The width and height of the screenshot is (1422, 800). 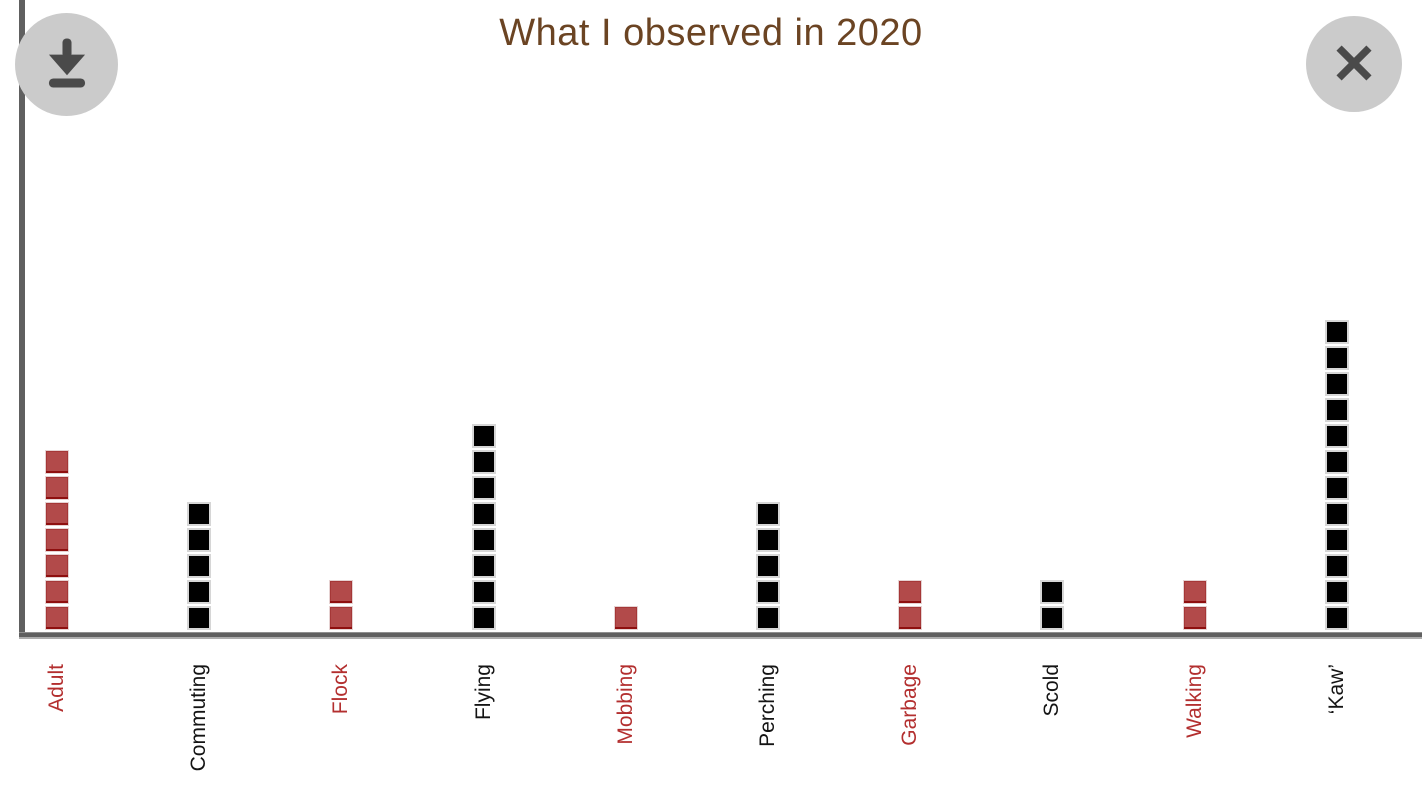 I want to click on bar-mobbing, so click(x=625, y=617).